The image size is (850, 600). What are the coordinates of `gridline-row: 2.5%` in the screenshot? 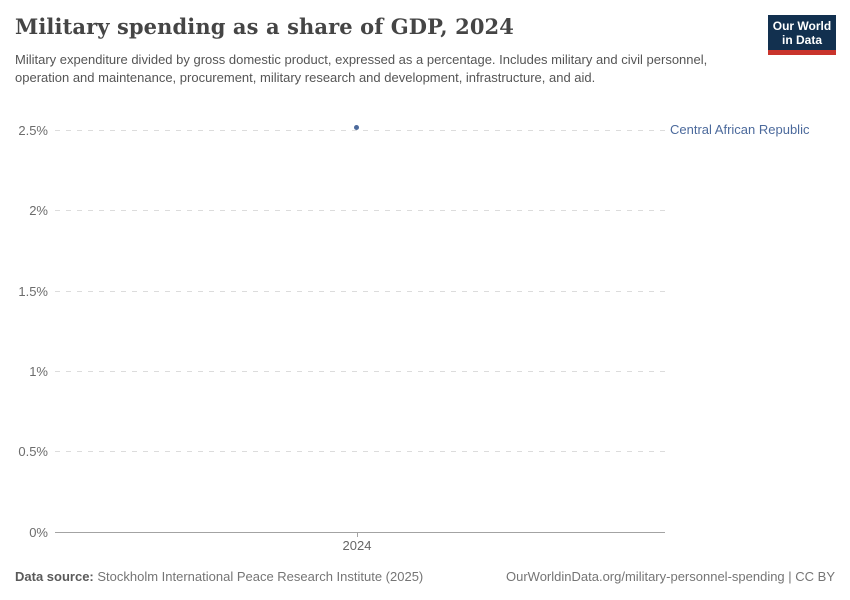 It's located at (332, 130).